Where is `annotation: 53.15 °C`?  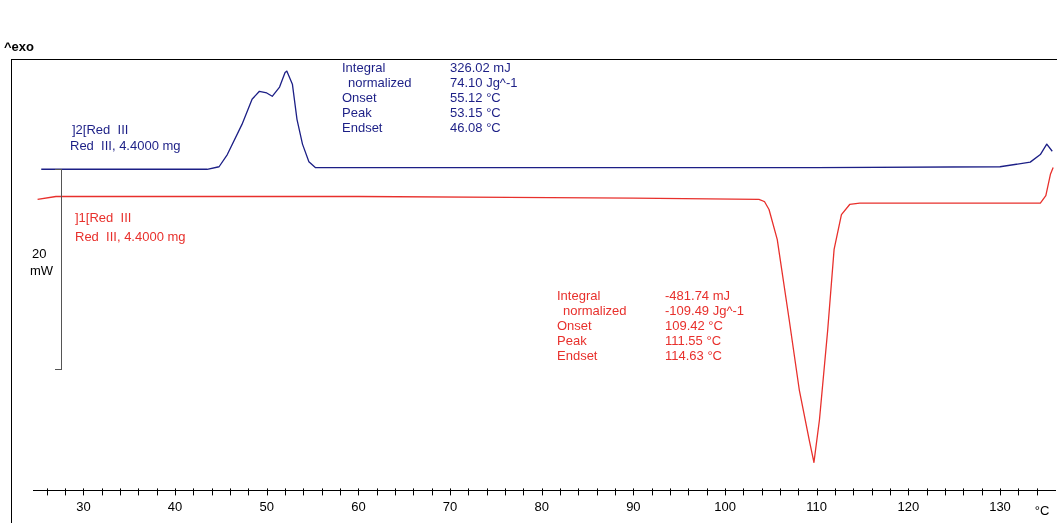 annotation: 53.15 °C is located at coordinates (475, 112).